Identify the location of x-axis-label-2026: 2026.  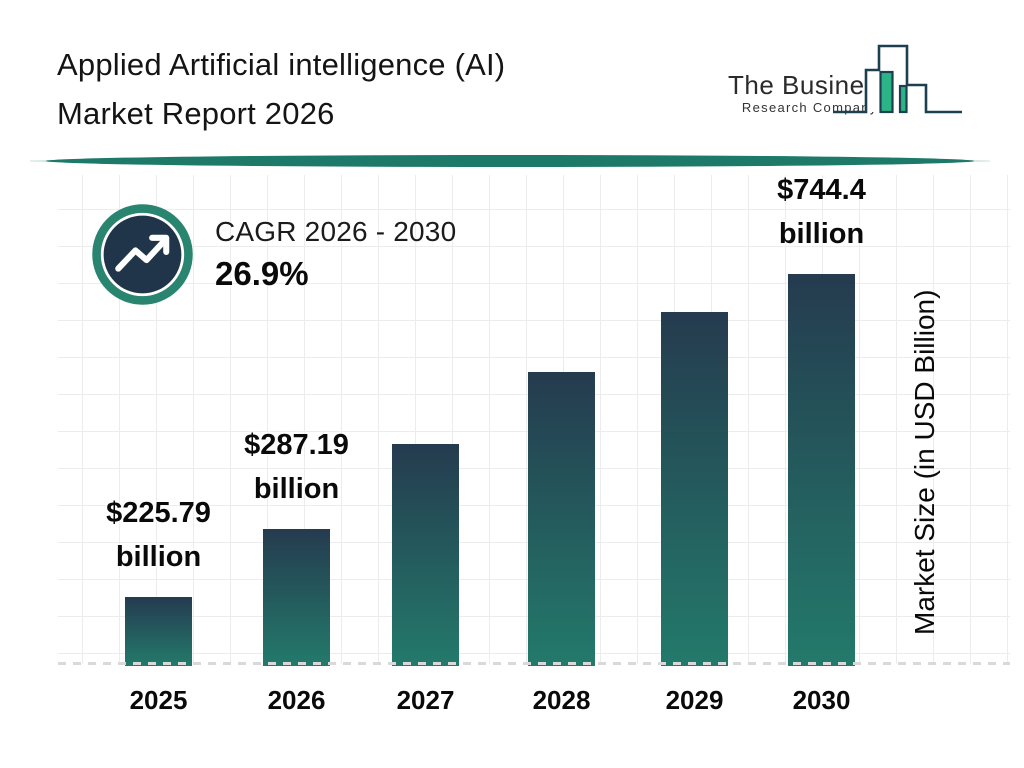
(296, 700).